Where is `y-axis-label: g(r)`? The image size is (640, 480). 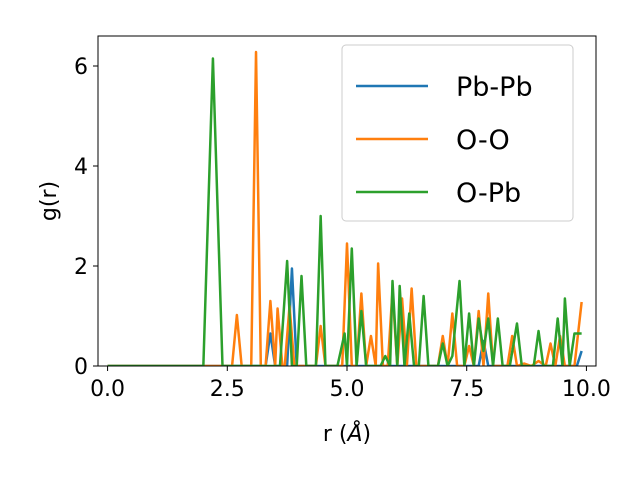 y-axis-label: g(r) is located at coordinates (49, 201).